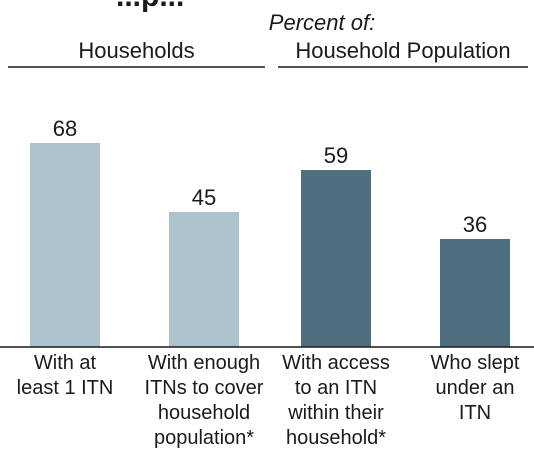  What do you see at coordinates (402, 50) in the screenshot?
I see `group-label: Household Population` at bounding box center [402, 50].